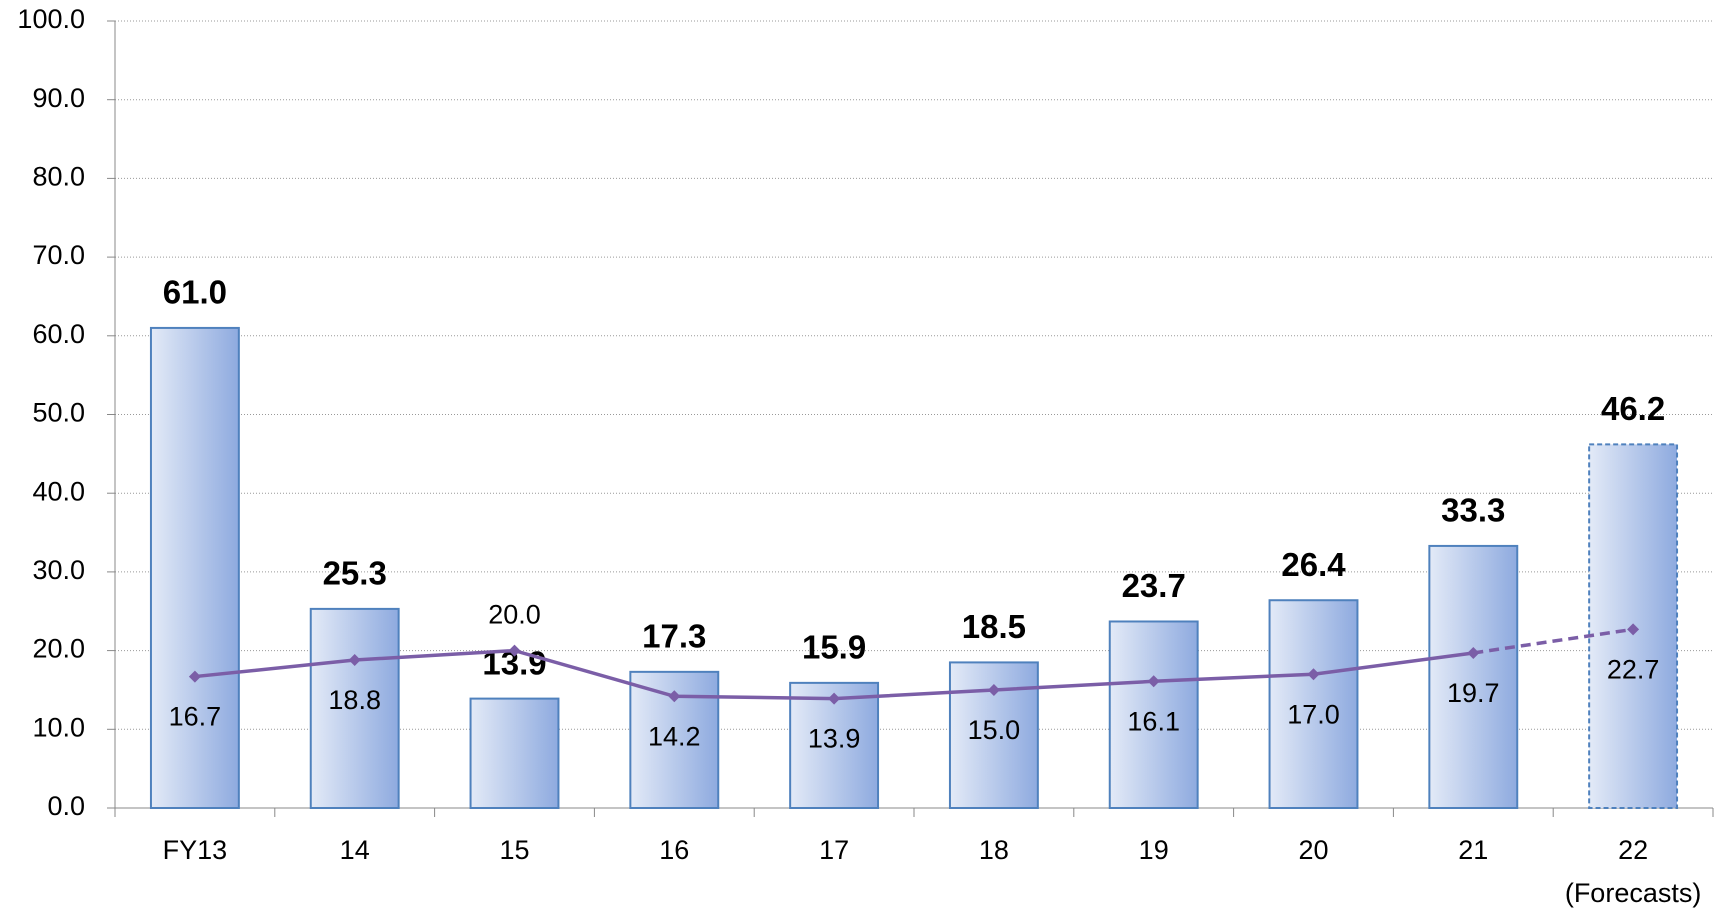 Image resolution: width=1719 pixels, height=915 pixels. What do you see at coordinates (514, 615) in the screenshot?
I see `line-value-label: 20.0` at bounding box center [514, 615].